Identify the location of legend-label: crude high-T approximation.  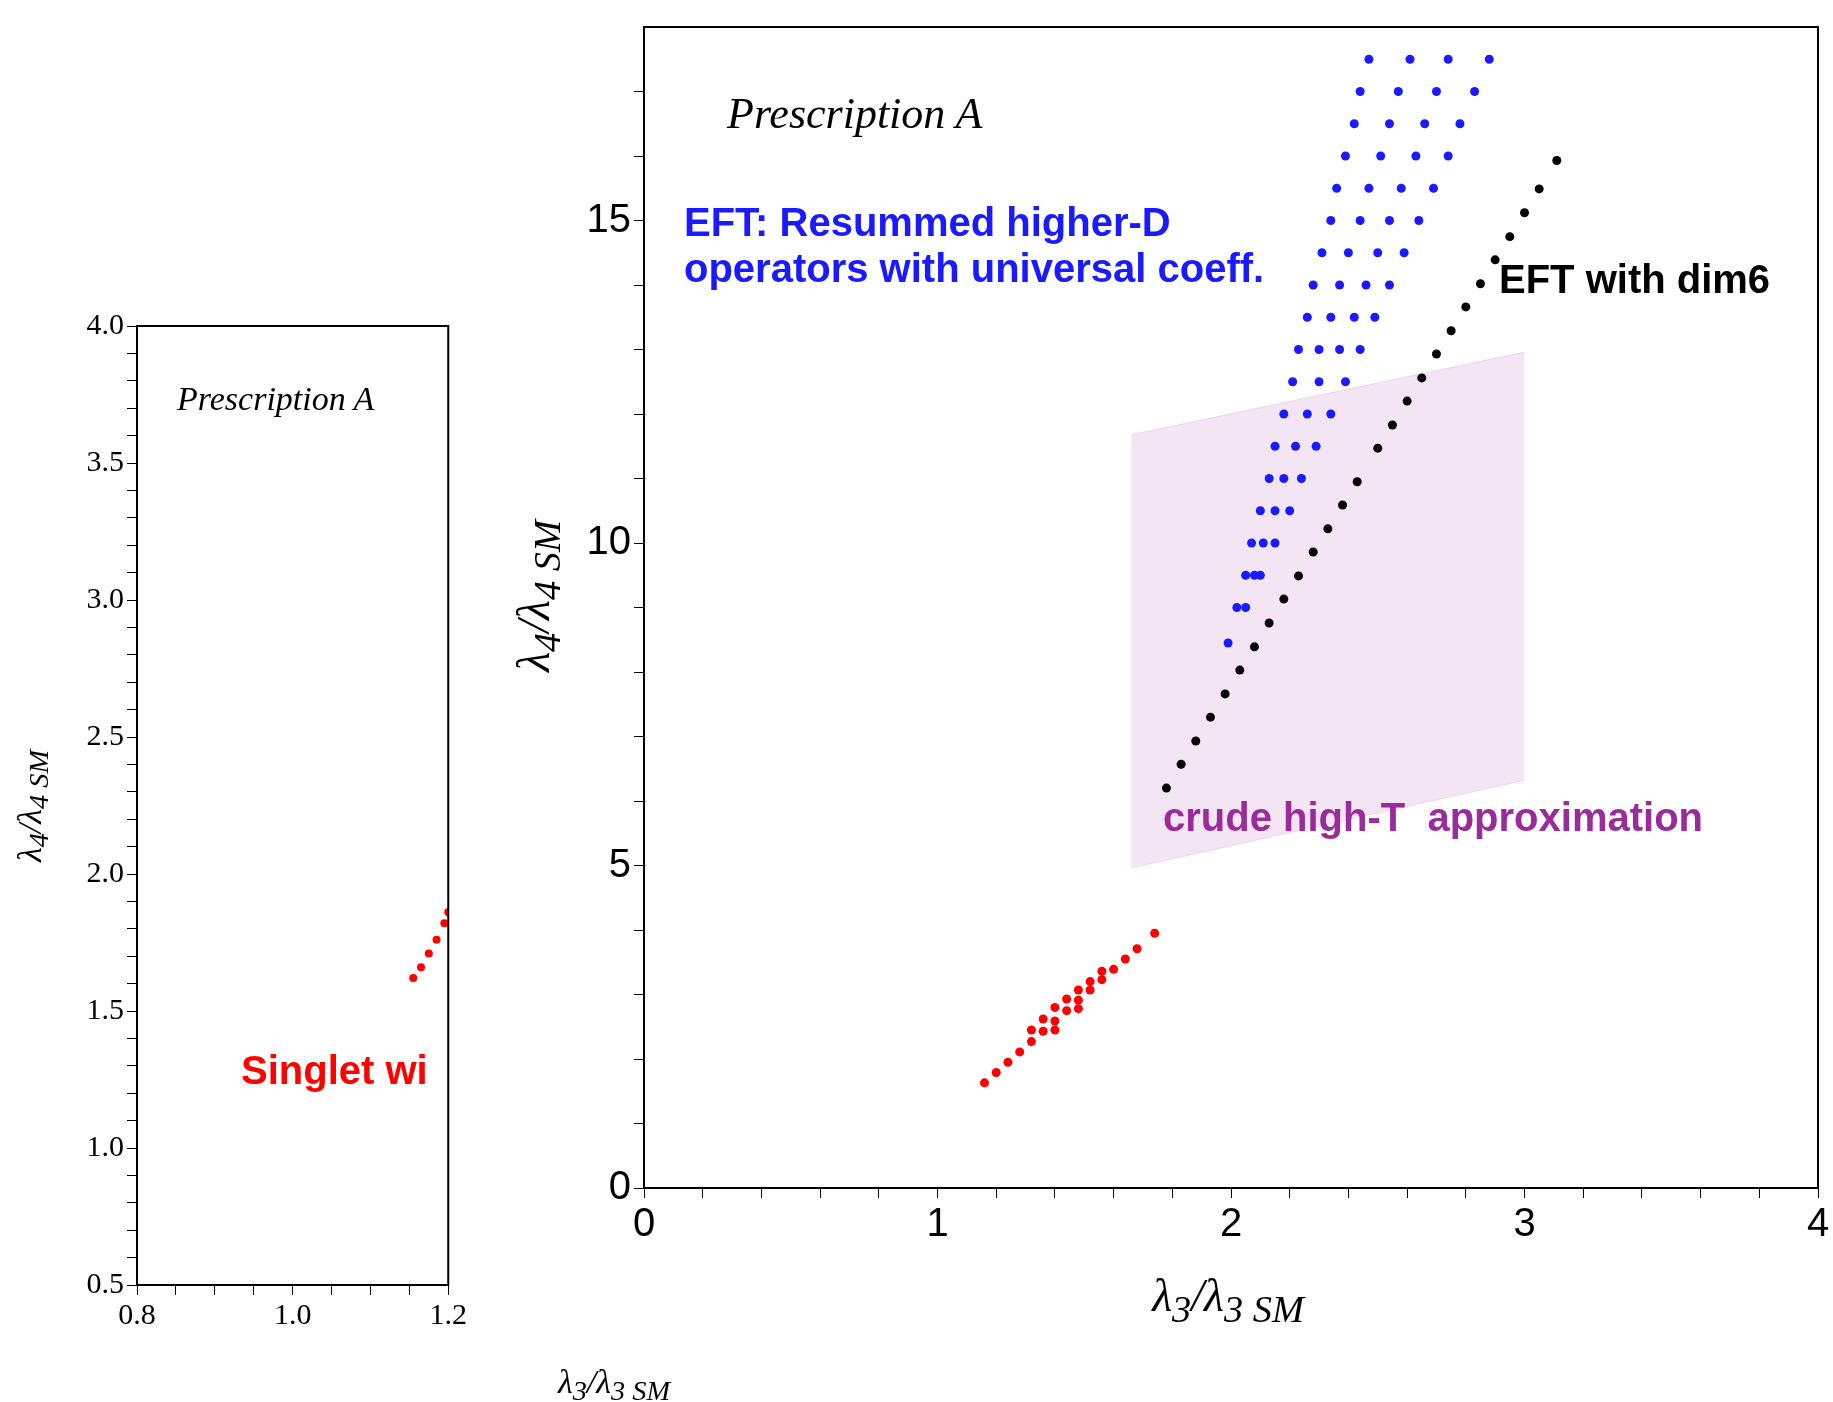
(1433, 817).